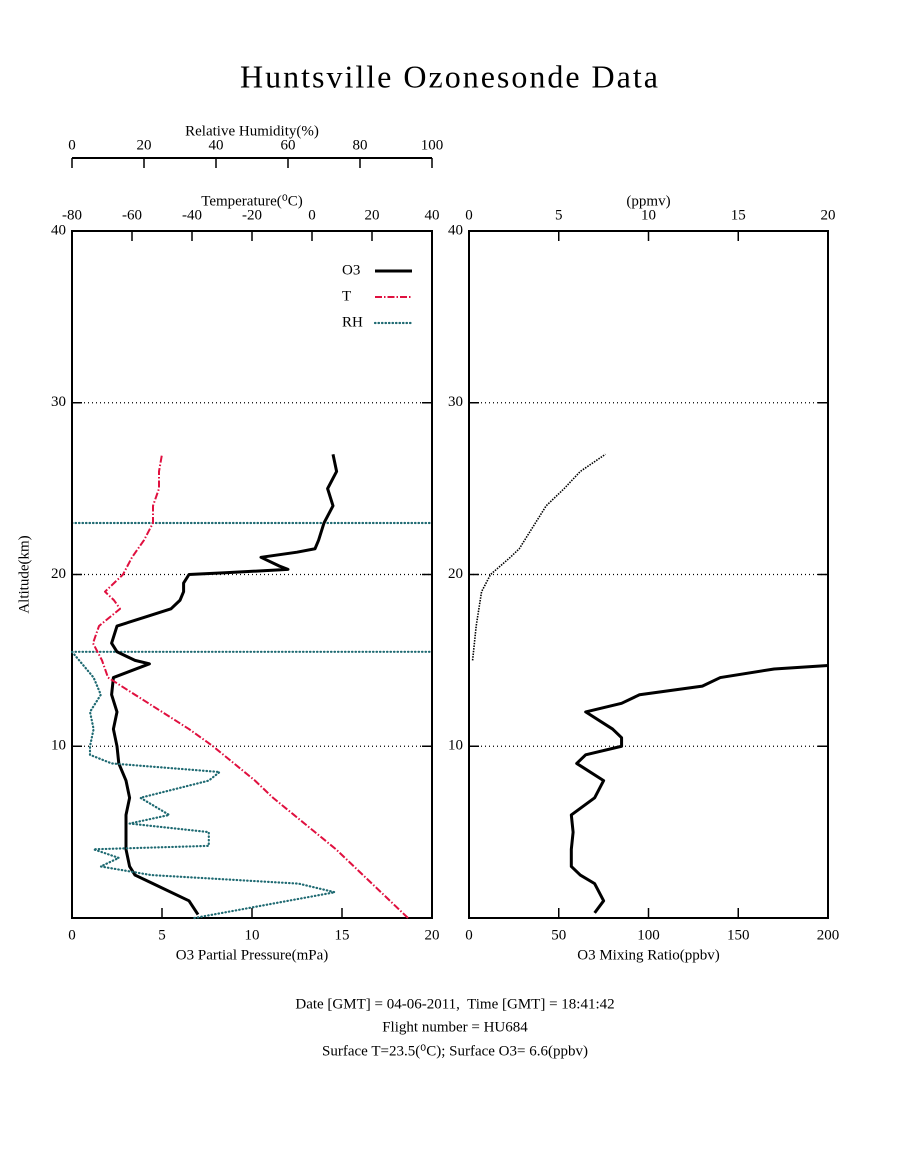 The image size is (900, 1150). What do you see at coordinates (432, 145) in the screenshot?
I see `x3-tick-label: 100` at bounding box center [432, 145].